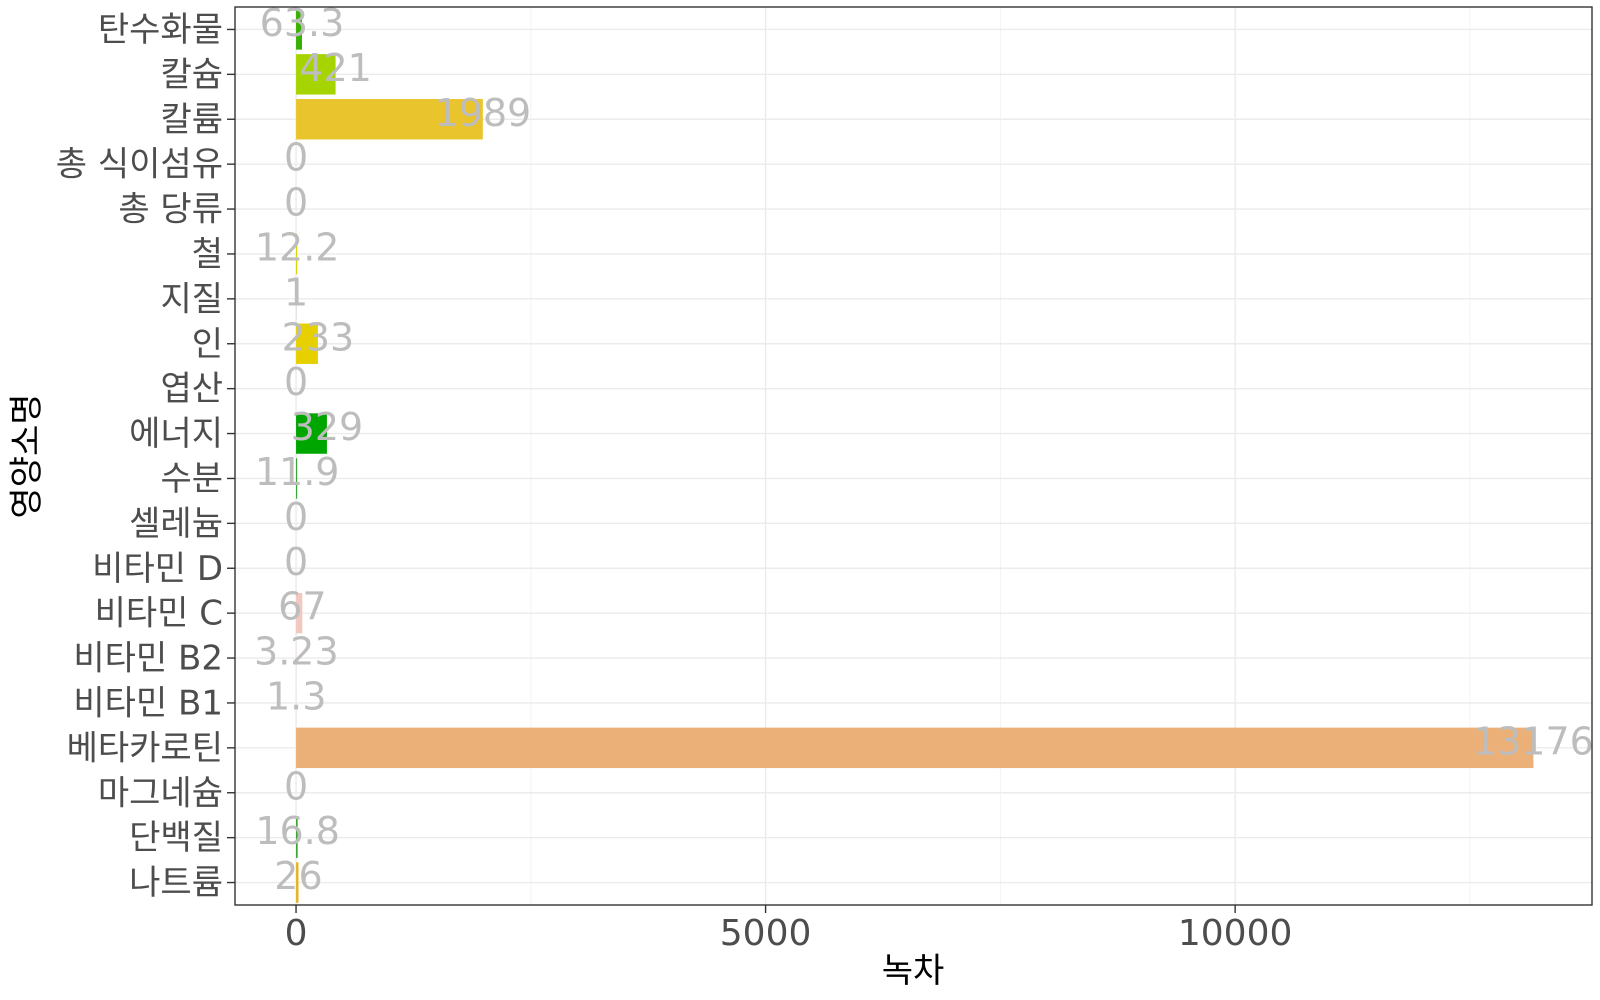 The height and width of the screenshot is (1000, 1600). I want to click on y-tick-label: 탄수화물, so click(160, 30).